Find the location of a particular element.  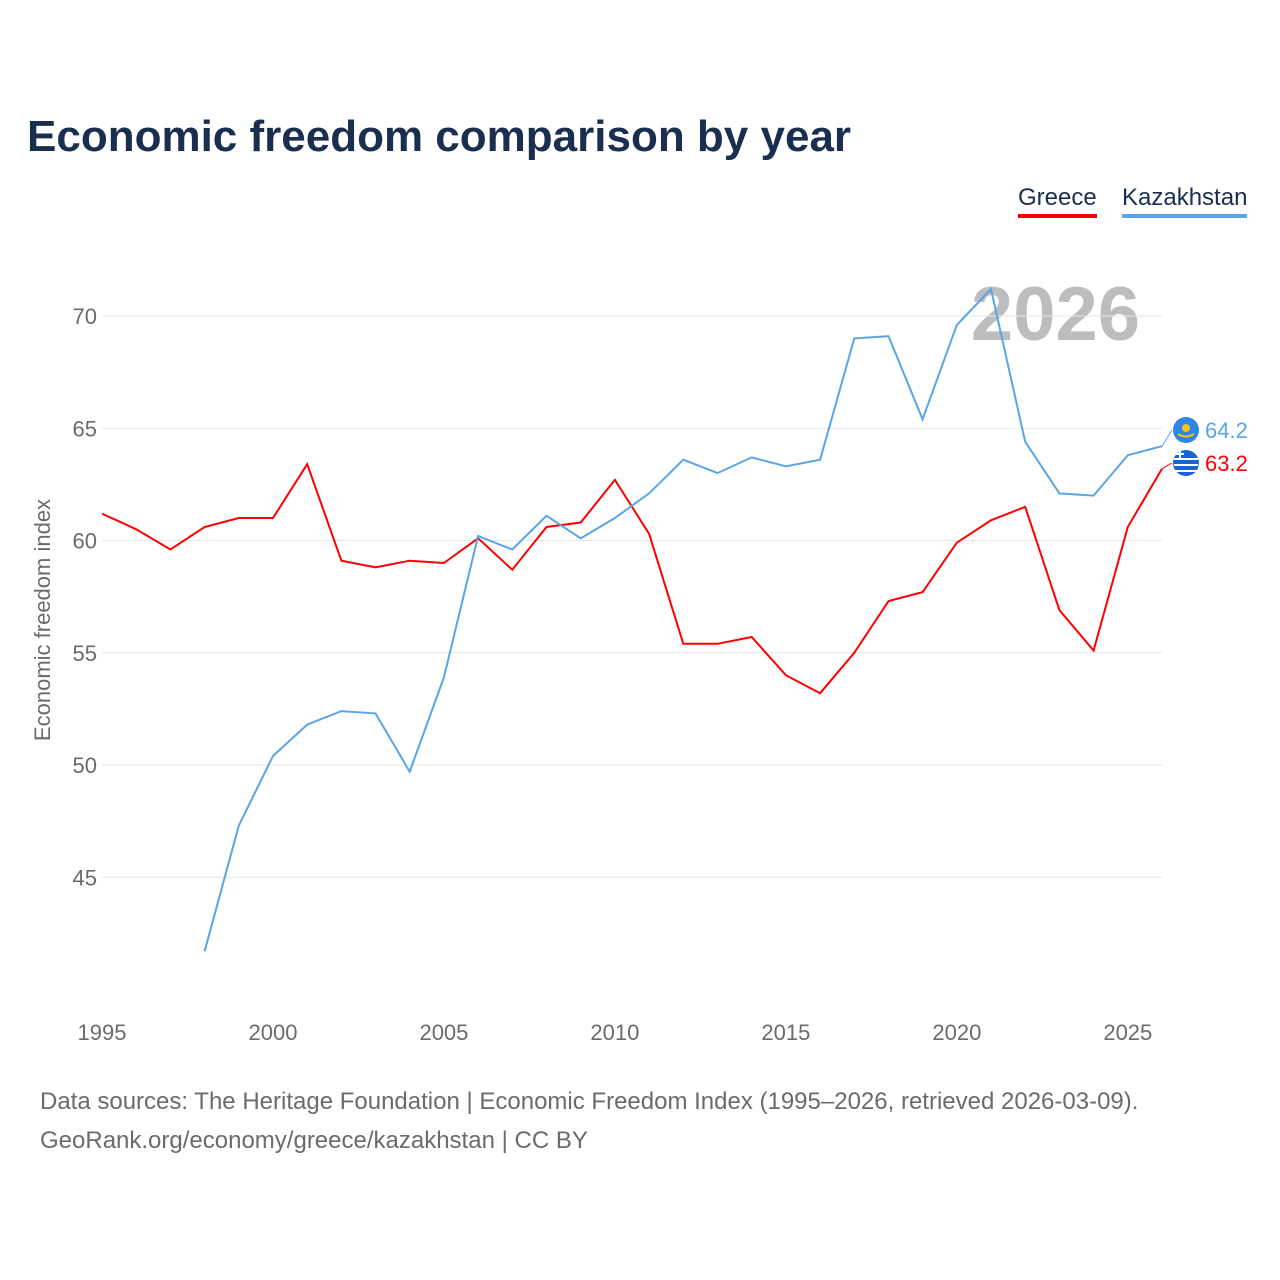

chart-title: Economic freedom comparison by year is located at coordinates (439, 136).